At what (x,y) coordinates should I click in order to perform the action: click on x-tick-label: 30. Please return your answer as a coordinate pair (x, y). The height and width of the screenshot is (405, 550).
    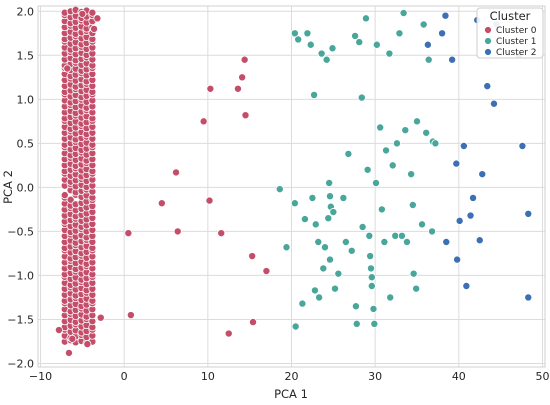
    Looking at the image, I should click on (375, 376).